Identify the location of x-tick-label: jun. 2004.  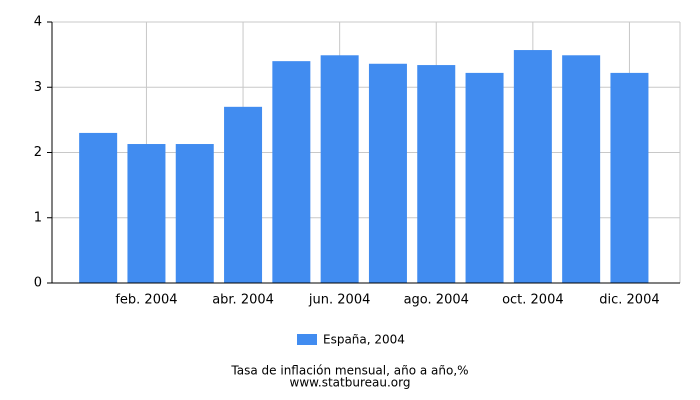
(339, 300).